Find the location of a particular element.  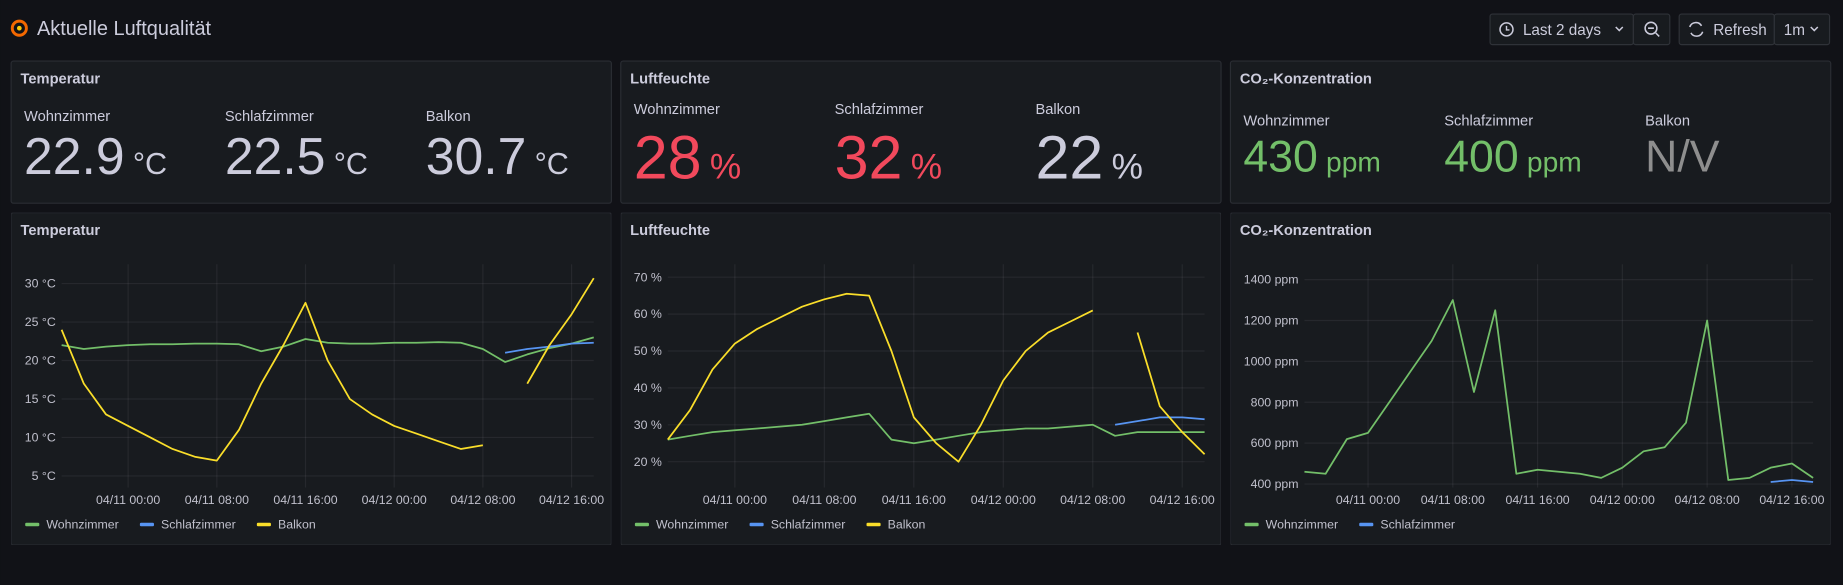

stat-value: 400 ppm is located at coordinates (1513, 157).